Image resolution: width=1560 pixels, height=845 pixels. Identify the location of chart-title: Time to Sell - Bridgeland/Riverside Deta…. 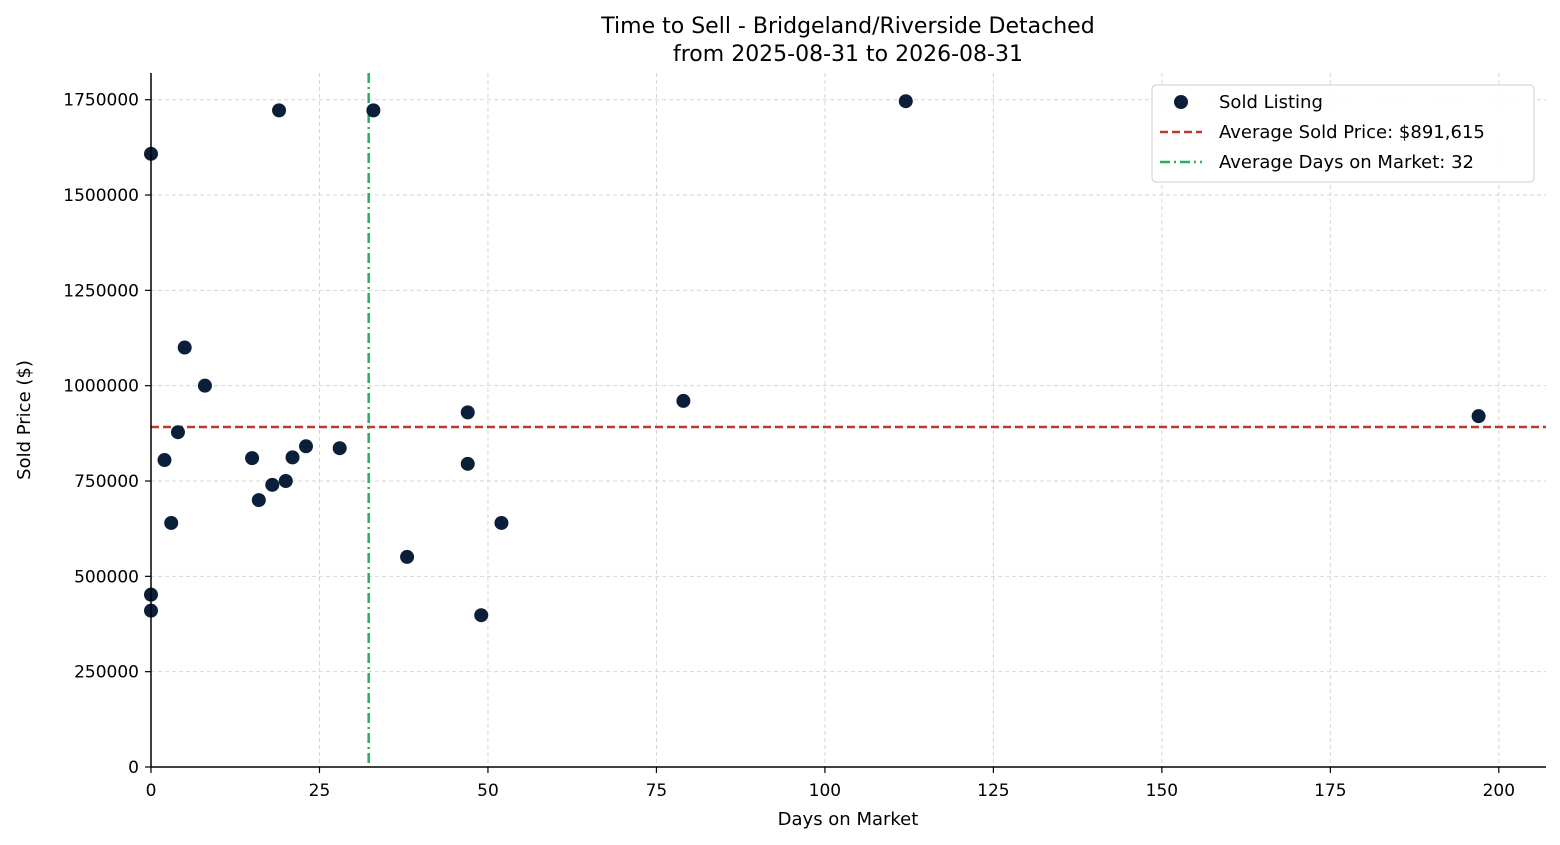
(847, 26).